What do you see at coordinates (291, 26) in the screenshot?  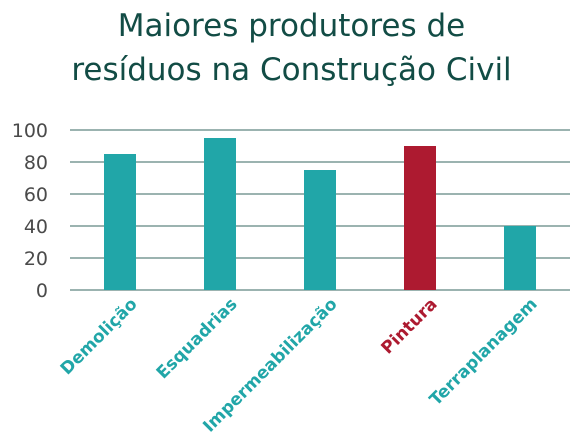 I see `chart-title-line-1: Maiores produtores de` at bounding box center [291, 26].